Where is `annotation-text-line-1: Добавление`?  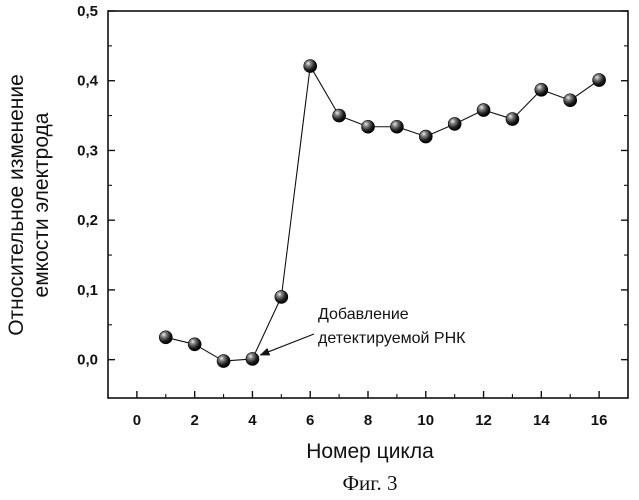 annotation-text-line-1: Добавление is located at coordinates (363, 314).